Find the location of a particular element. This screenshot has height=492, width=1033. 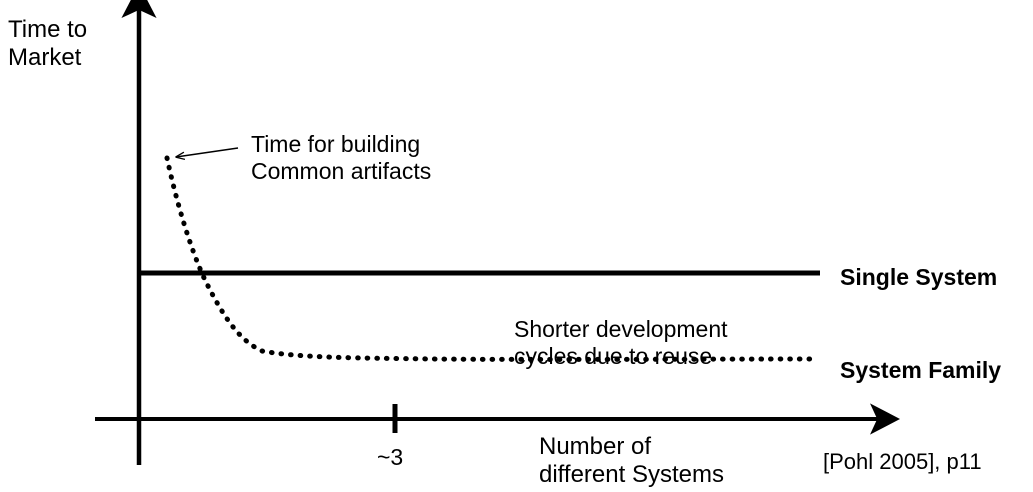

x-axis-title: Number of different Systems is located at coordinates (631, 461).